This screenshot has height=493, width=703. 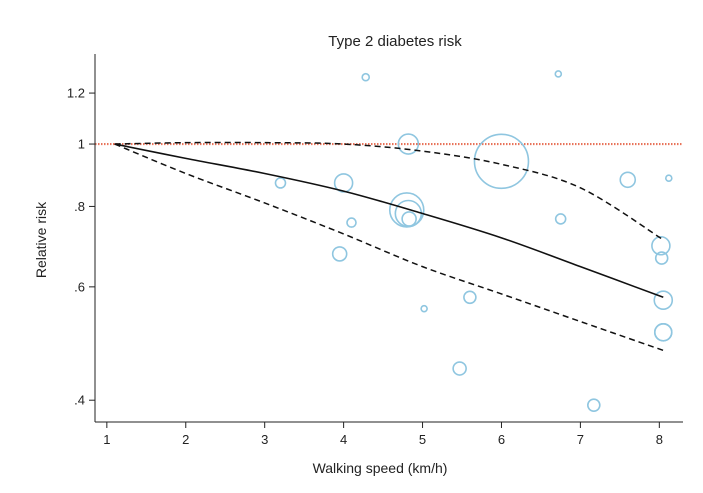 What do you see at coordinates (380, 468) in the screenshot?
I see `x-axis-title: Walking speed (km/h)` at bounding box center [380, 468].